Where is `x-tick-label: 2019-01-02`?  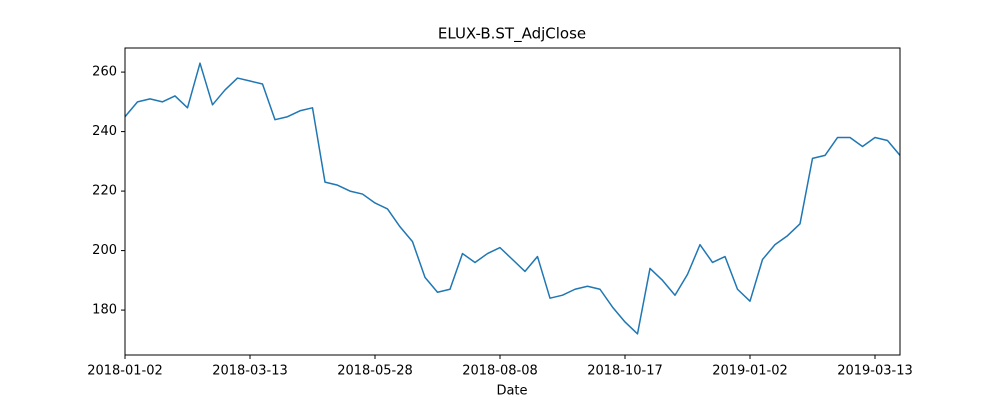
x-tick-label: 2019-01-02 is located at coordinates (750, 371).